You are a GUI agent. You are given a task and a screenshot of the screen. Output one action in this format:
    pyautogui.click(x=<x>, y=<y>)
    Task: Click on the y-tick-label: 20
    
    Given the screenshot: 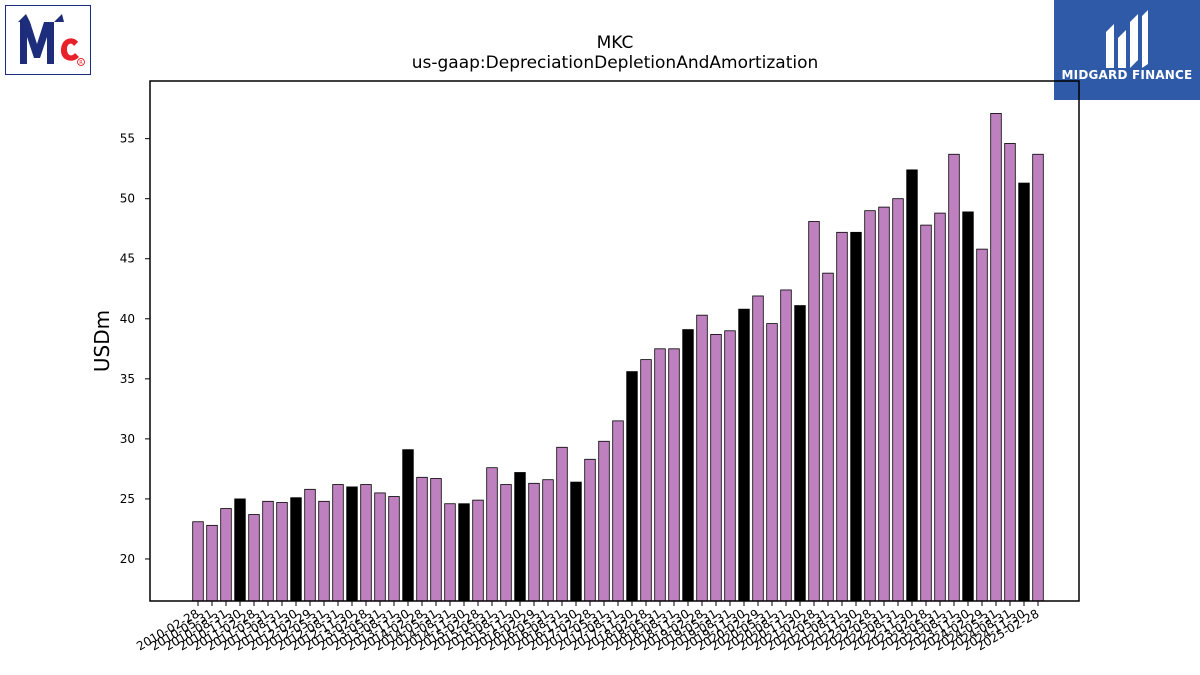 What is the action you would take?
    pyautogui.click(x=127, y=559)
    